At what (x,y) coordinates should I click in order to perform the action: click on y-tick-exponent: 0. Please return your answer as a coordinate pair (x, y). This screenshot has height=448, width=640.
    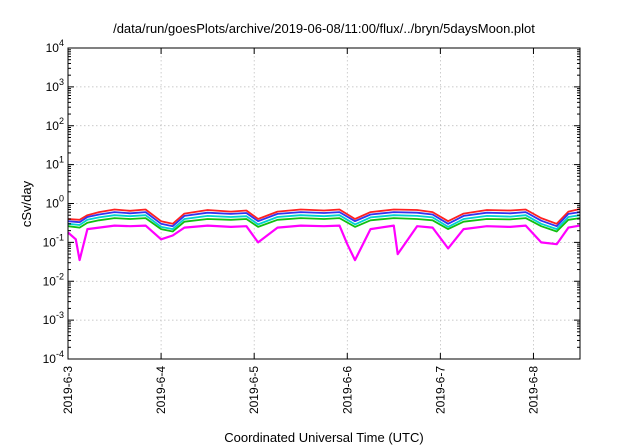
    Looking at the image, I should click on (61, 199).